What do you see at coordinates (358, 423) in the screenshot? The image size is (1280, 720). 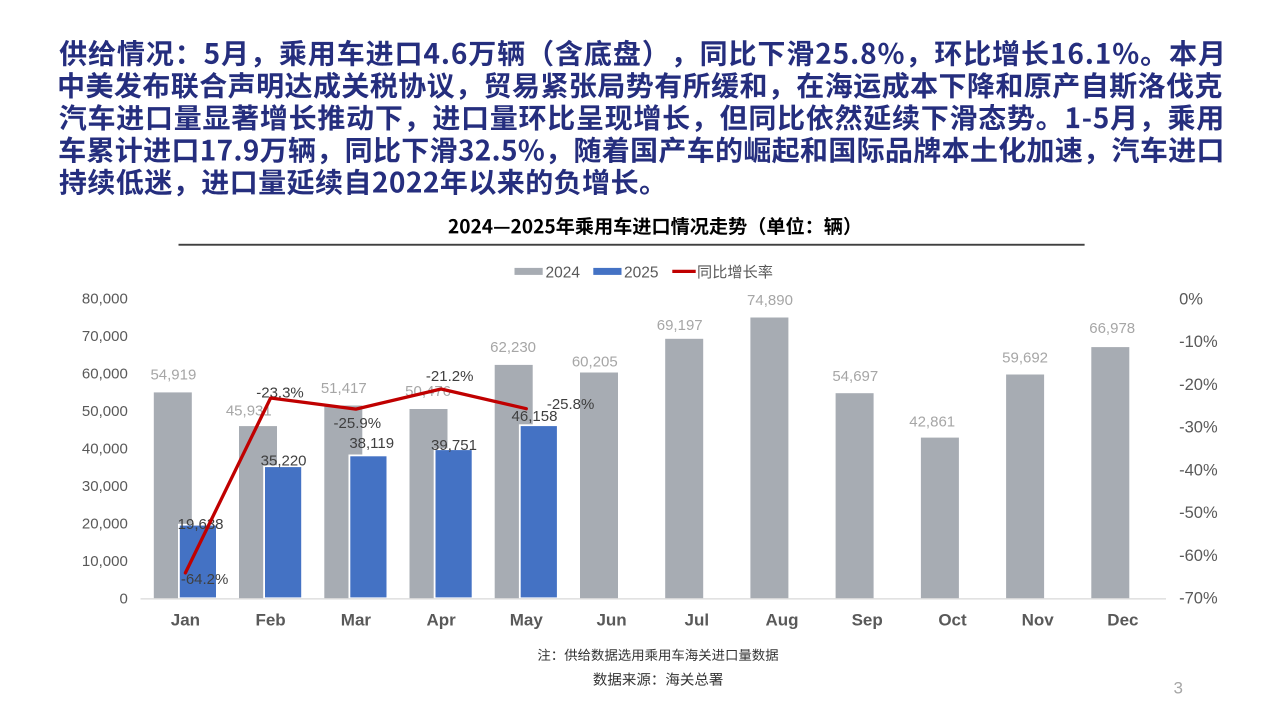 I see `svg-text: -25.9%` at bounding box center [358, 423].